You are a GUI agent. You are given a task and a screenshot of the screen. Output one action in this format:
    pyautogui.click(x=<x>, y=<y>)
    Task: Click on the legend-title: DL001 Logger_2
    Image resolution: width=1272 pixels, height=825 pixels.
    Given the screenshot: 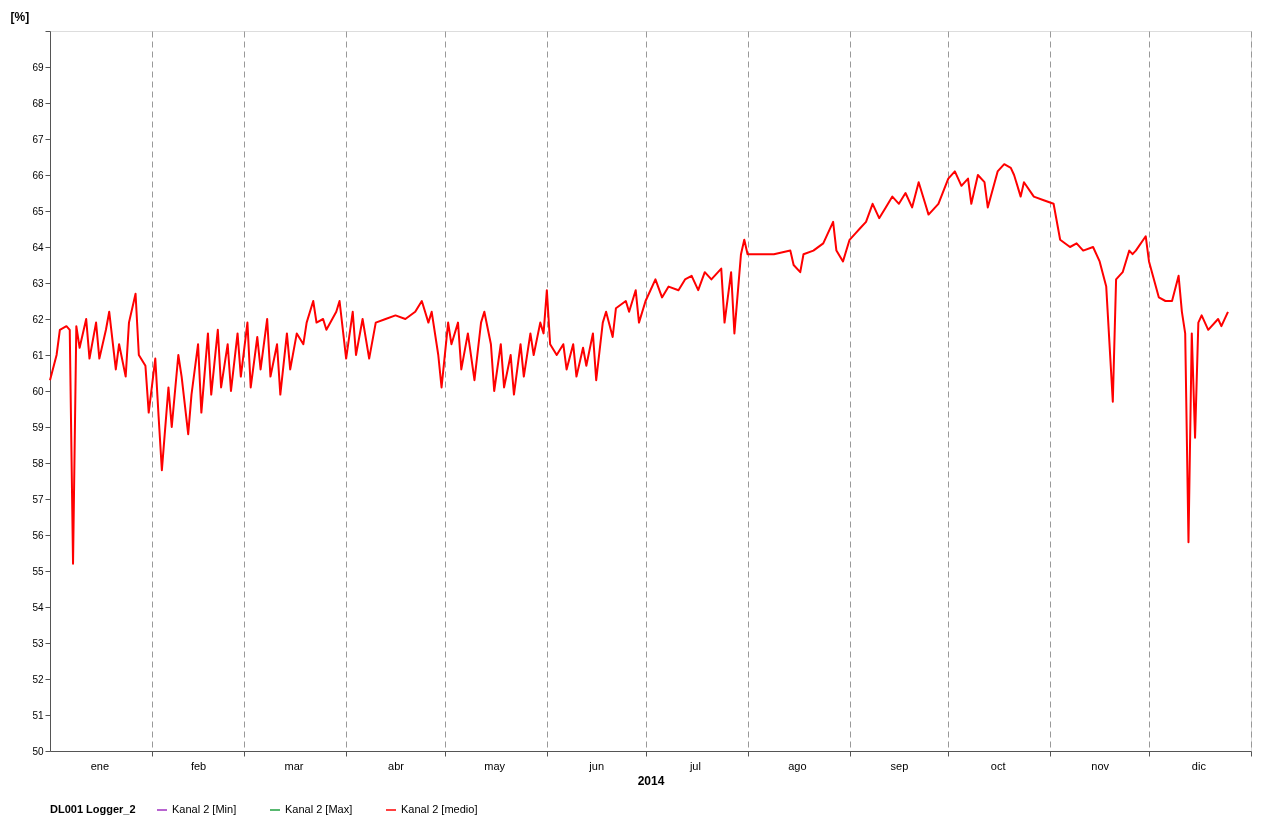 What is the action you would take?
    pyautogui.click(x=93, y=809)
    